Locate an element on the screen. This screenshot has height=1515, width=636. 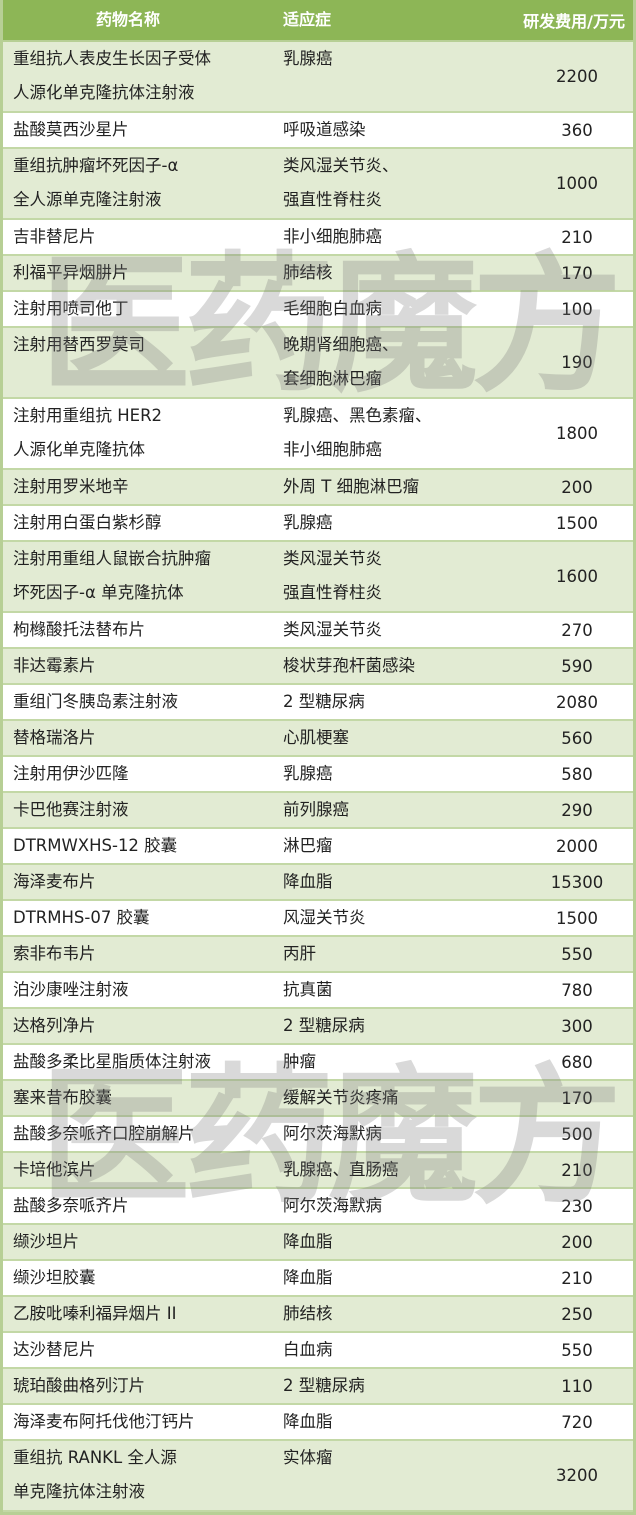
drug-name-cell: 乙胺吡嗪利福异烟片 II is located at coordinates (95, 1313).